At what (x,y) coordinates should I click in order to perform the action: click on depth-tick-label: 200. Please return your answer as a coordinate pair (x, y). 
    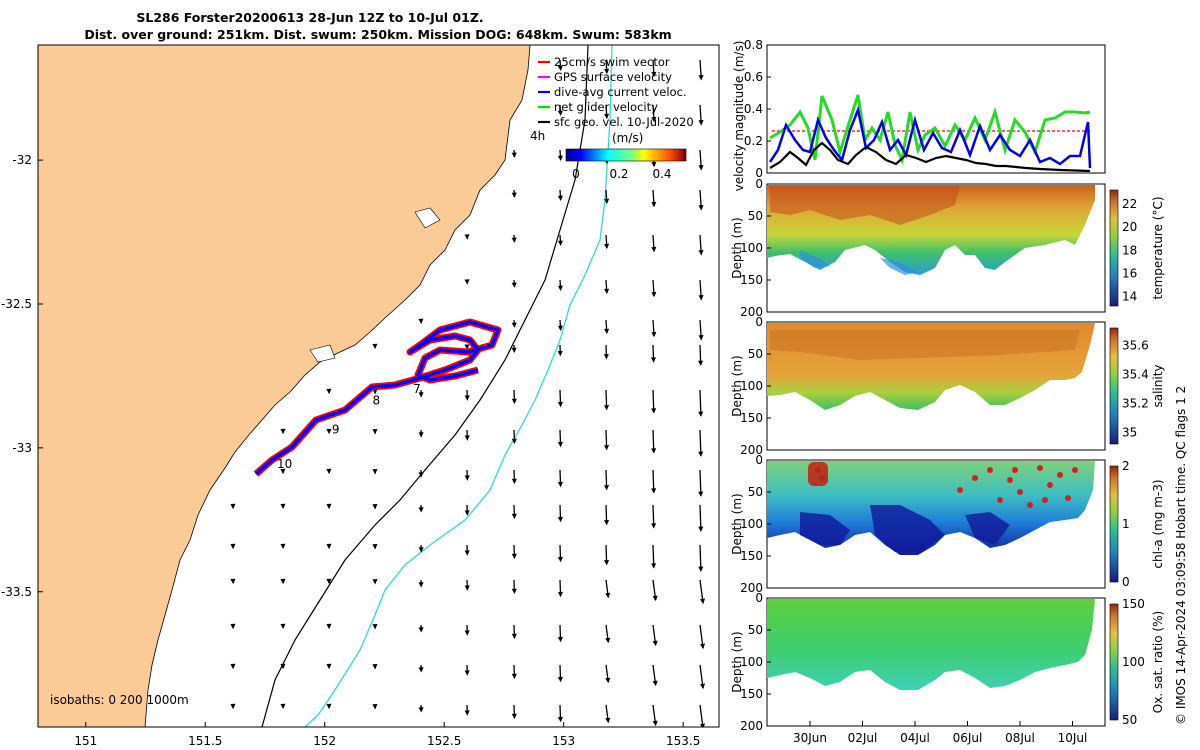
    Looking at the image, I should click on (751, 312).